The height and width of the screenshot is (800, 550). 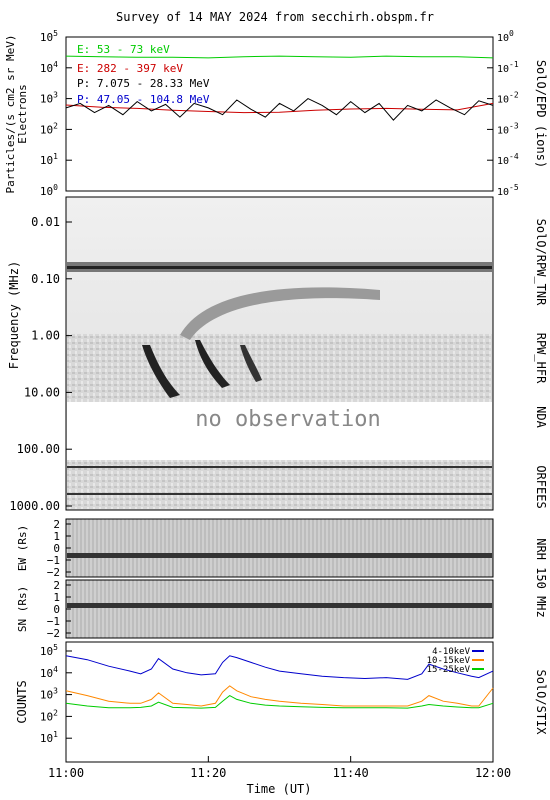 What do you see at coordinates (541, 577) in the screenshot?
I see `nrh-right-label: NRH 150 MHz` at bounding box center [541, 577].